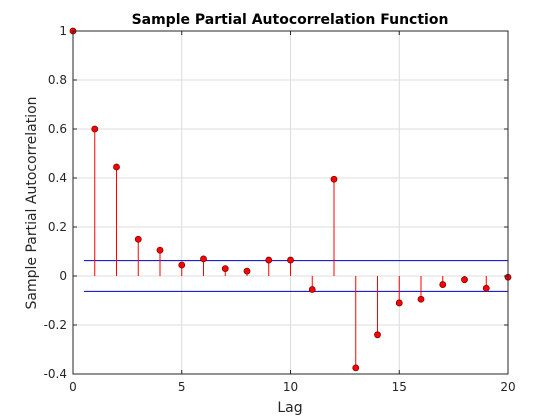 The height and width of the screenshot is (420, 560). I want to click on y-tick-label: 0.4, so click(57, 178).